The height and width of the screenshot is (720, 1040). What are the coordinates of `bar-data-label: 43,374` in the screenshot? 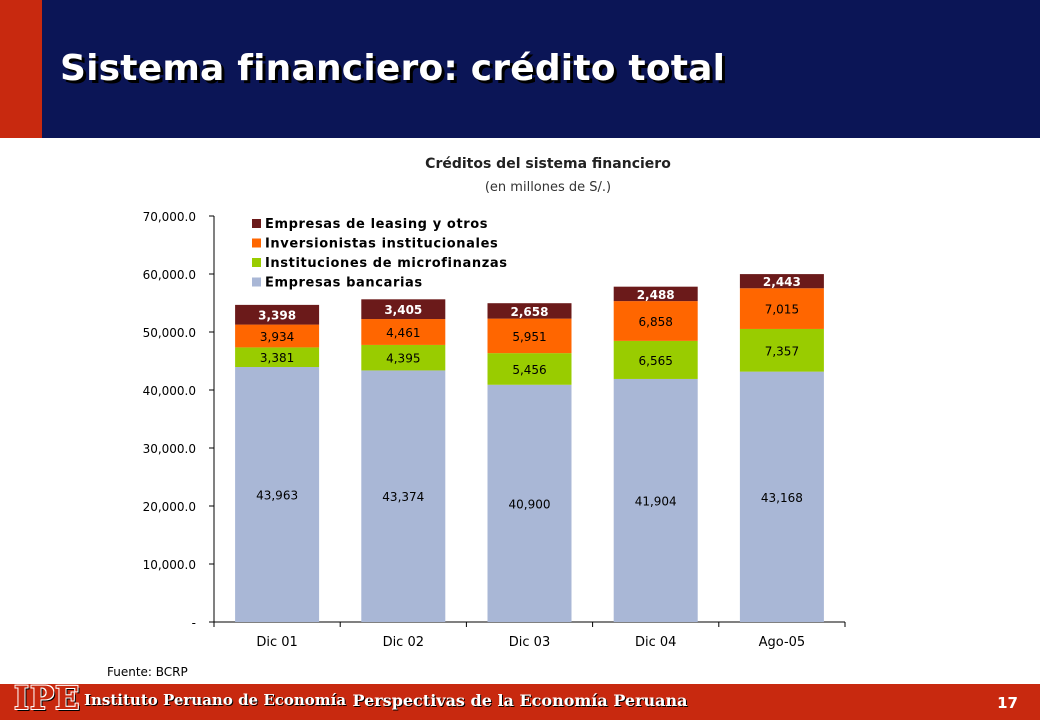 It's located at (403, 497).